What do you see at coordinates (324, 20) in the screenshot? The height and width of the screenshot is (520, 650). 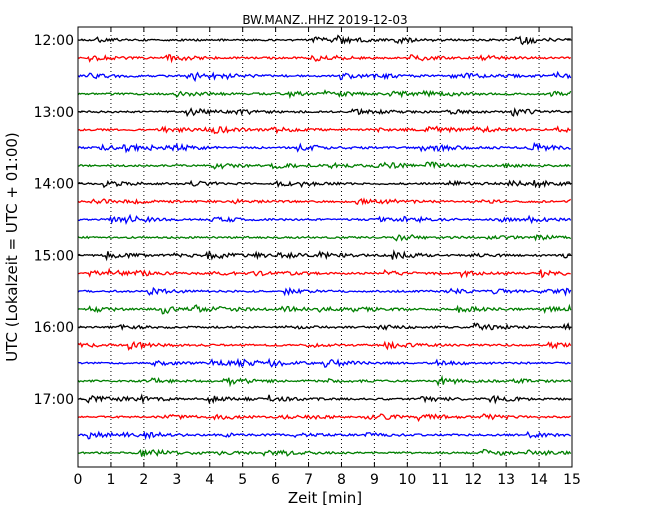 I see `chart-title: BW.MANZ..HHZ 2019-12-03` at bounding box center [324, 20].